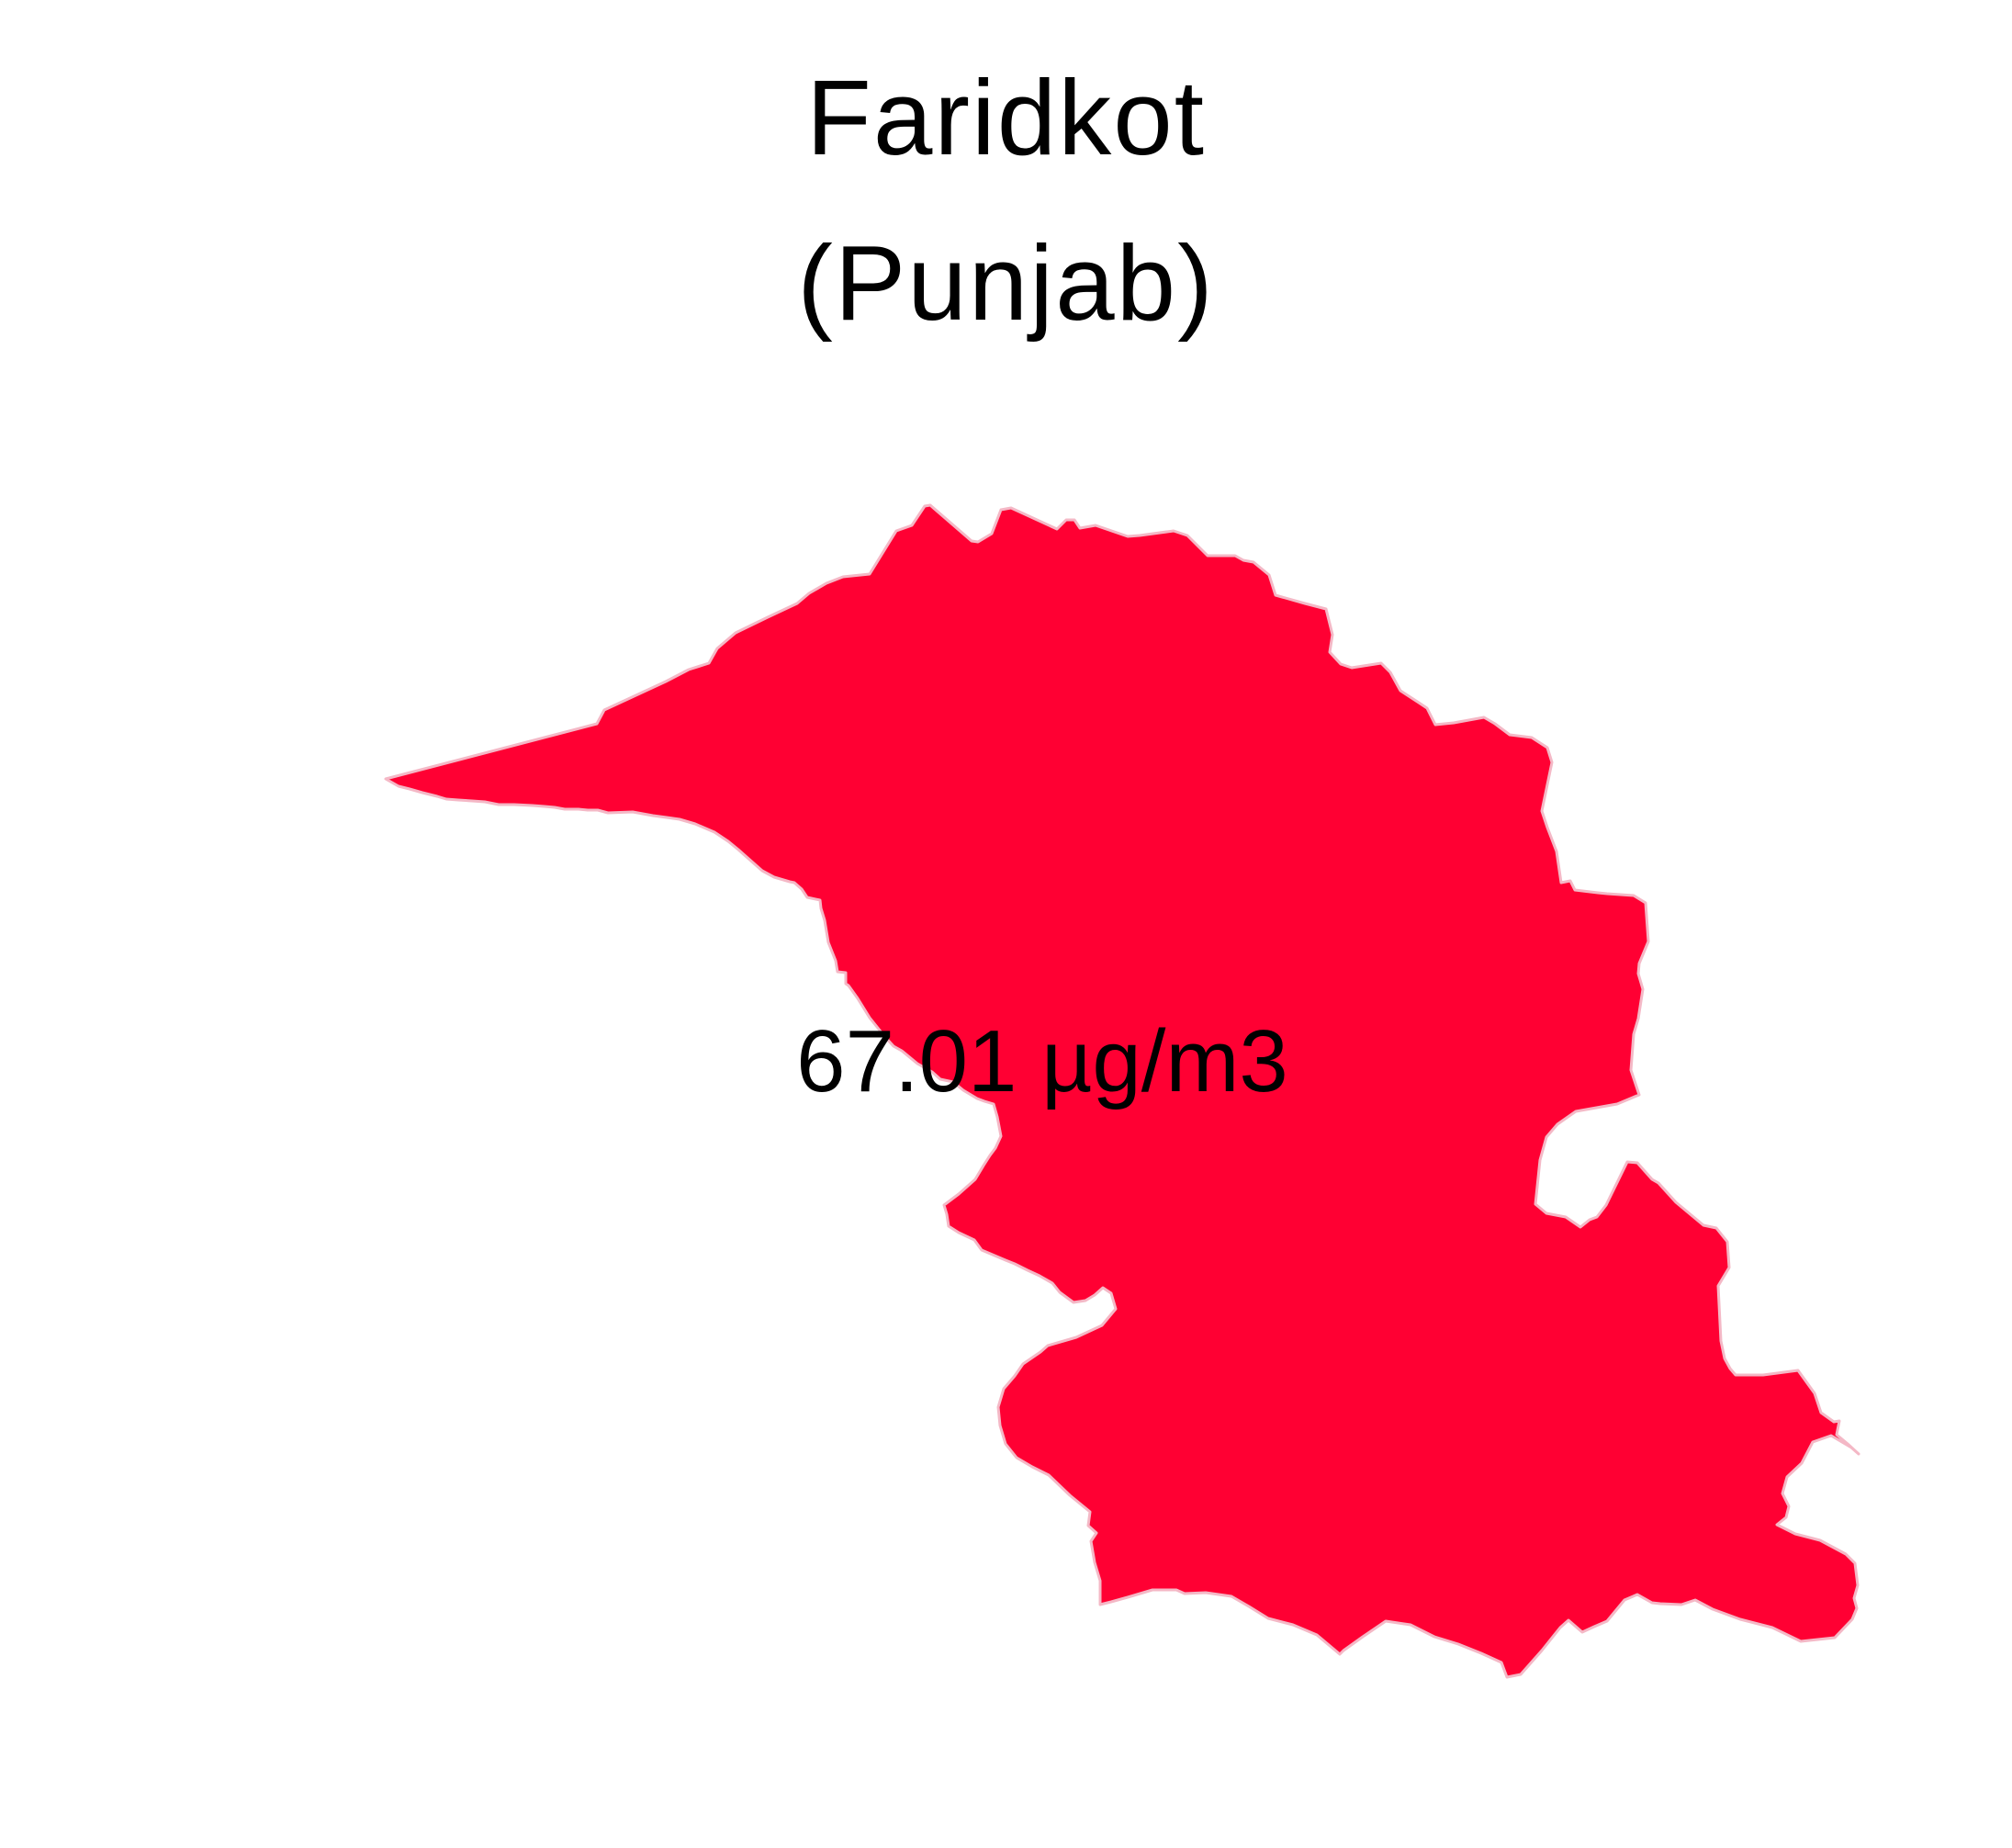  What do you see at coordinates (1006, 283) in the screenshot?
I see `map-title-state: (Punjab)` at bounding box center [1006, 283].